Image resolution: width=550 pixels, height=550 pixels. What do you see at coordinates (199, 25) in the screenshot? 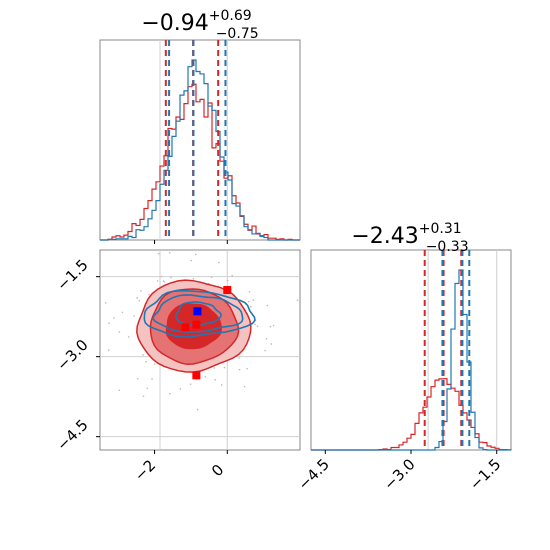
I see `hist-param1-title: −0.94+0.69 −0.75` at bounding box center [199, 25].